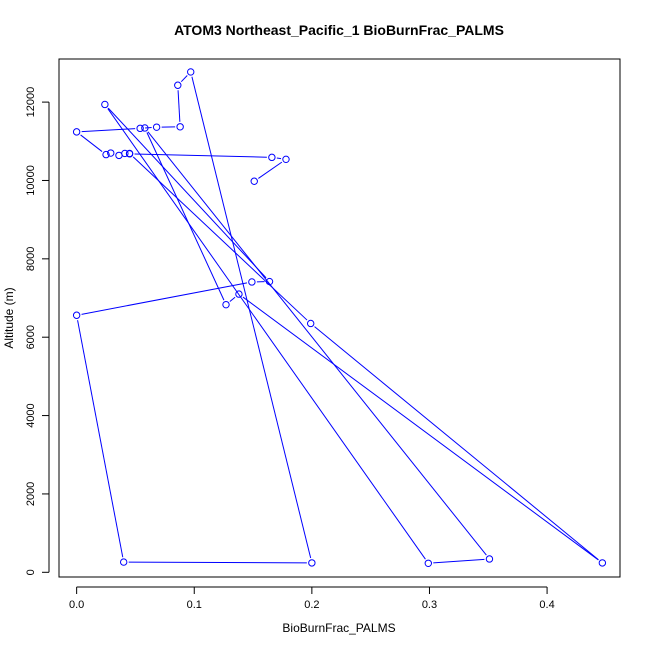 The image size is (650, 650). I want to click on x-tick-label: 0.1, so click(194, 605).